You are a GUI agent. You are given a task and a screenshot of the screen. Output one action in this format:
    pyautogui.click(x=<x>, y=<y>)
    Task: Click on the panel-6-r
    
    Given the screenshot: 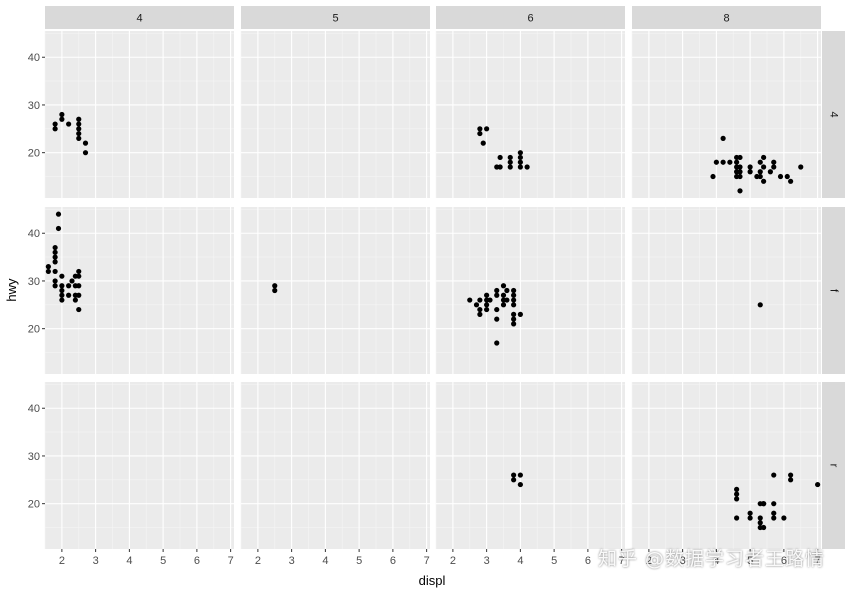 What is the action you would take?
    pyautogui.click(x=530, y=465)
    